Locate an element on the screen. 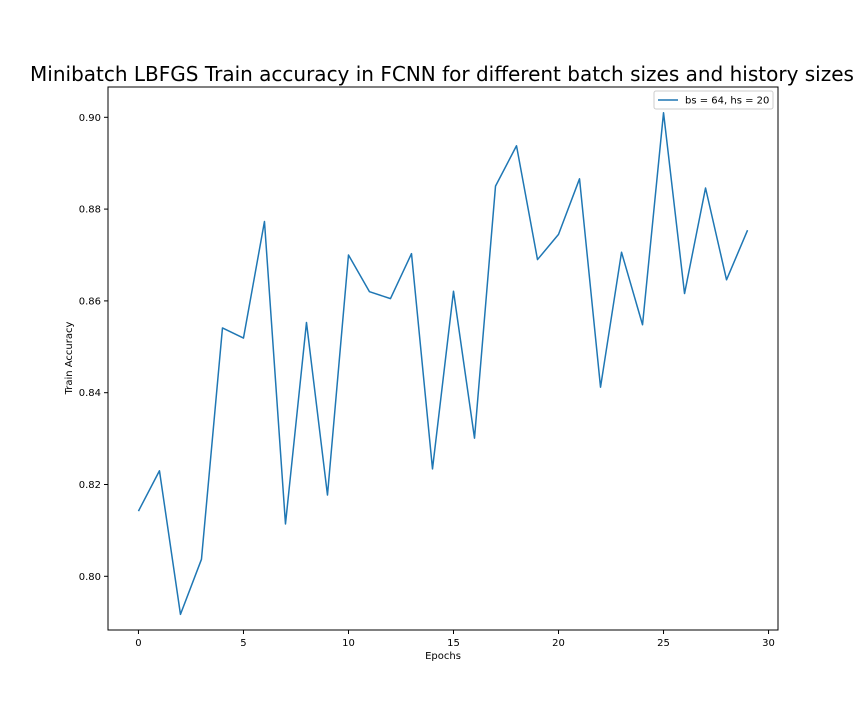 This screenshot has height=720, width=864. y-axis-label: Train Accuracy is located at coordinates (69, 359).